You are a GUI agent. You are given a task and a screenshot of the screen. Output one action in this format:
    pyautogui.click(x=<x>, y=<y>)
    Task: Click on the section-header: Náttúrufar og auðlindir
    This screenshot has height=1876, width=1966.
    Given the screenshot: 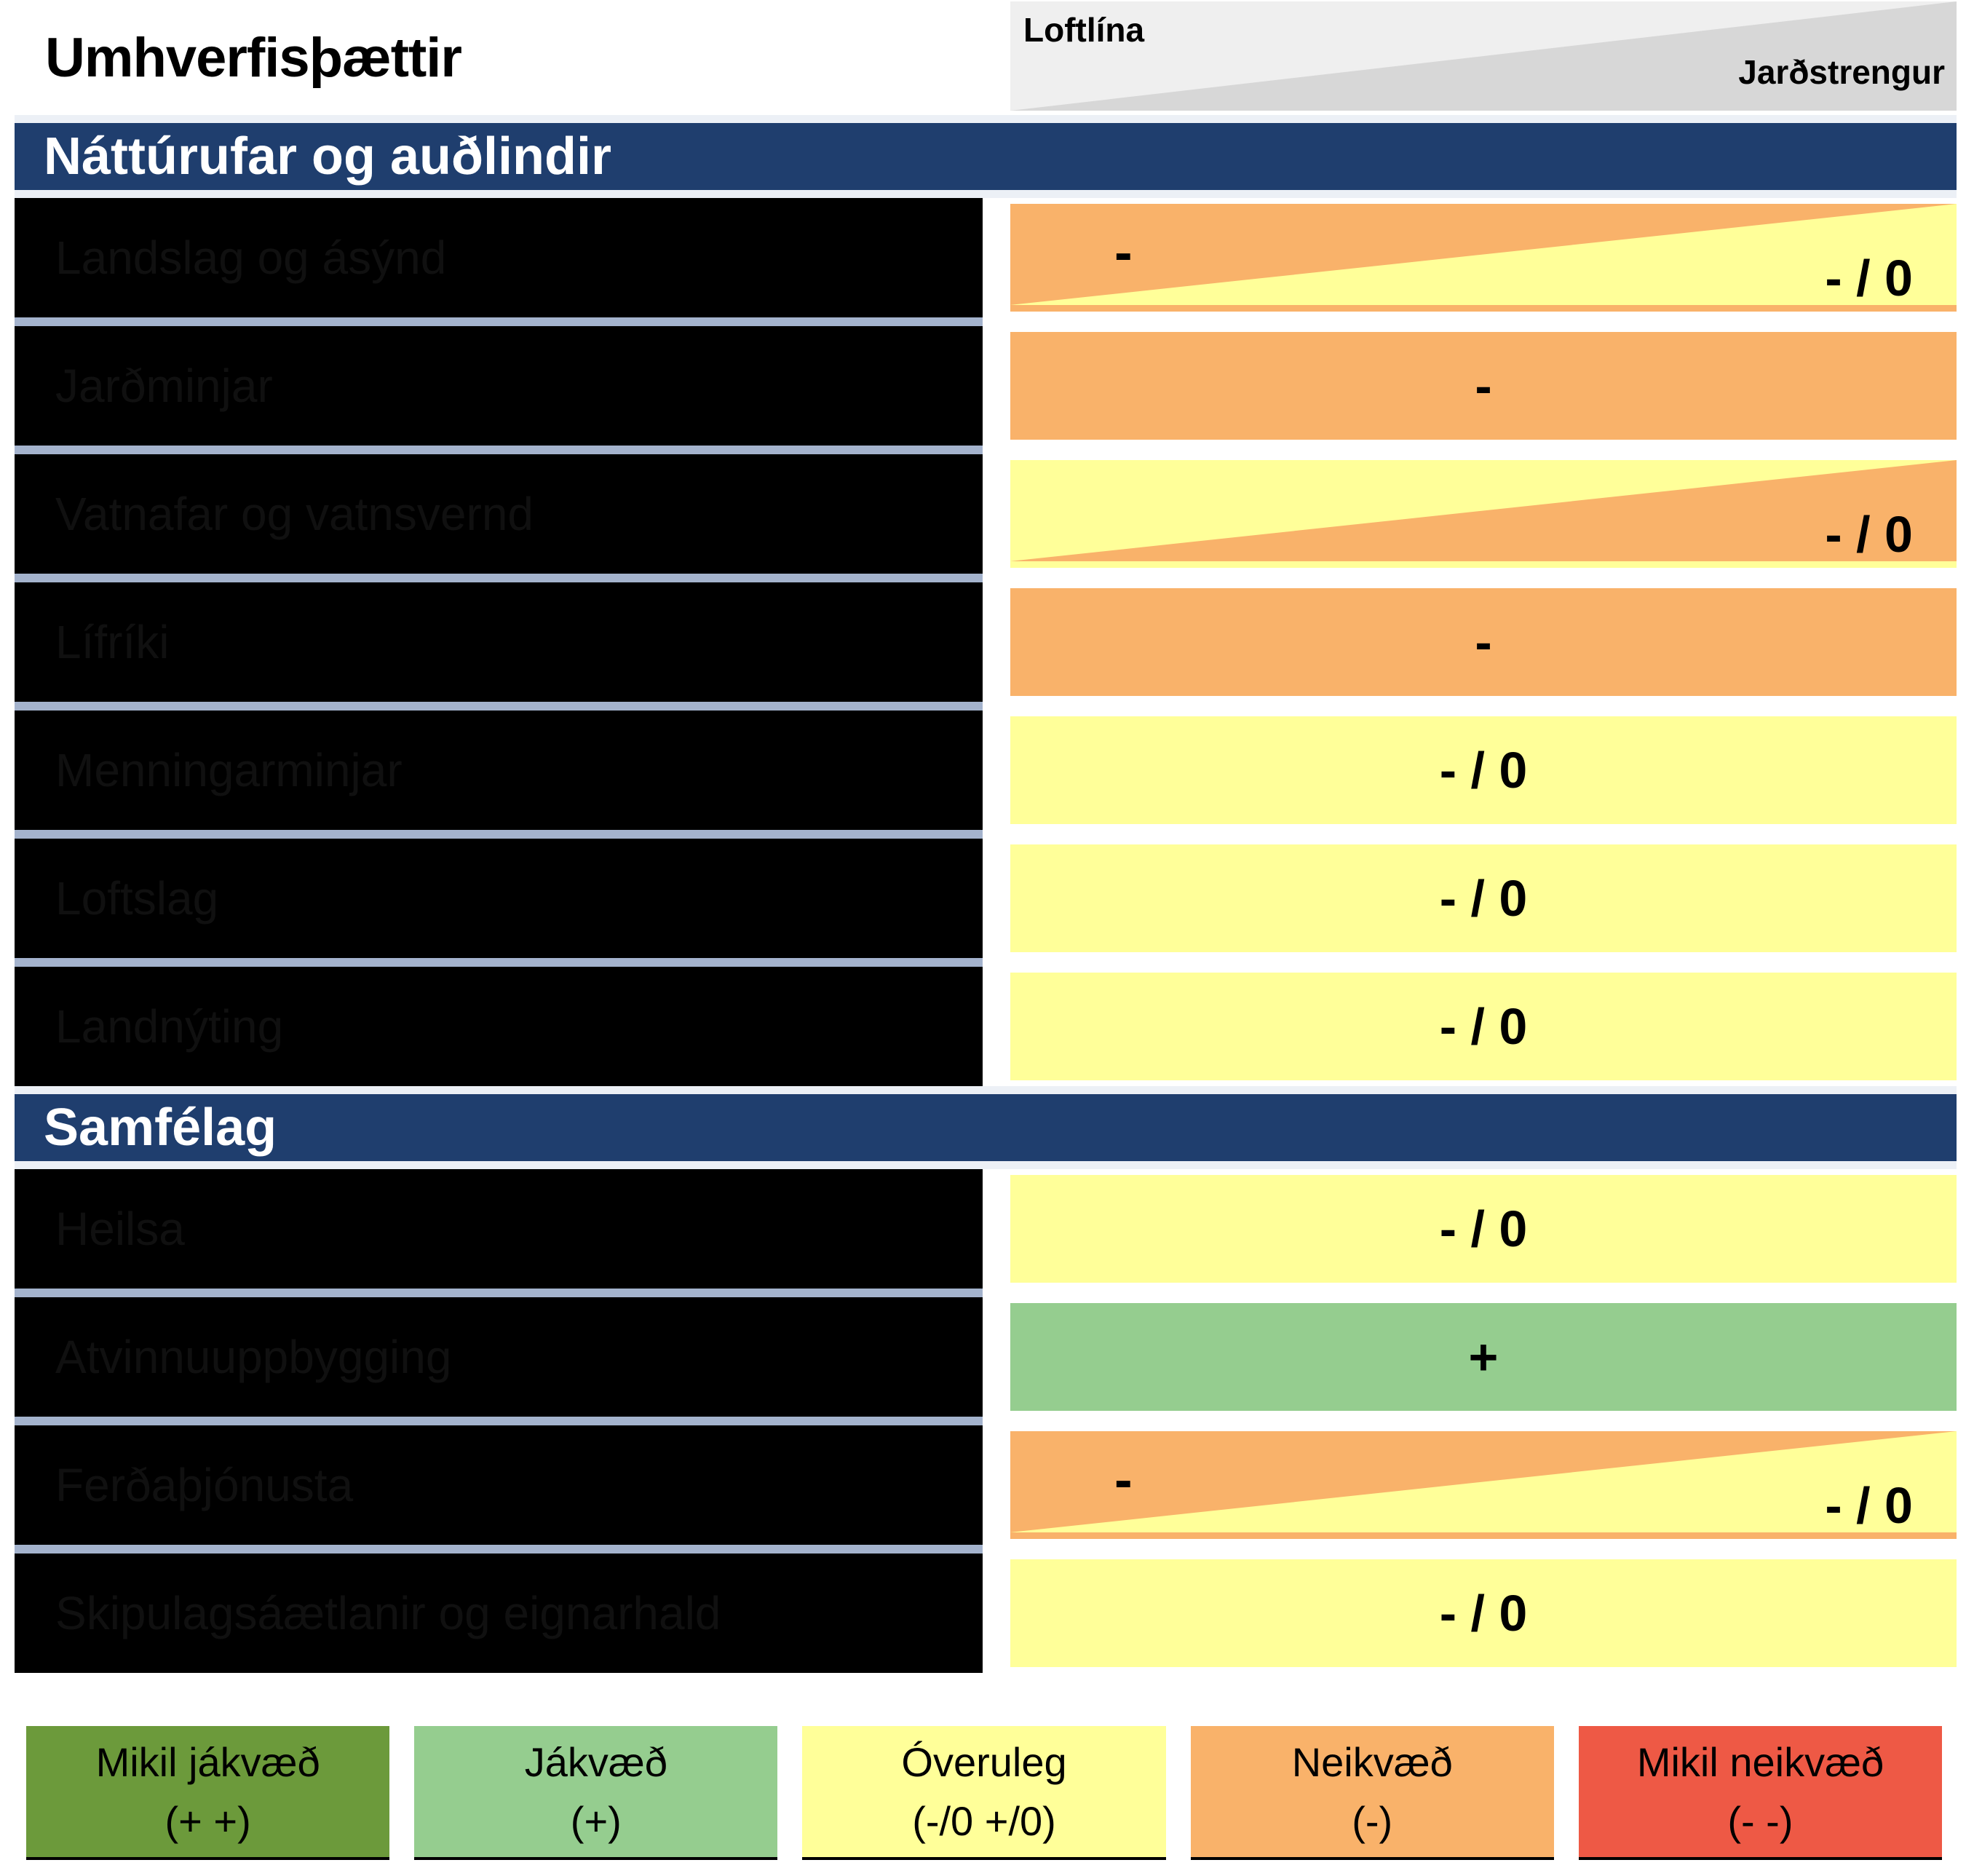 What is the action you would take?
    pyautogui.click(x=986, y=156)
    